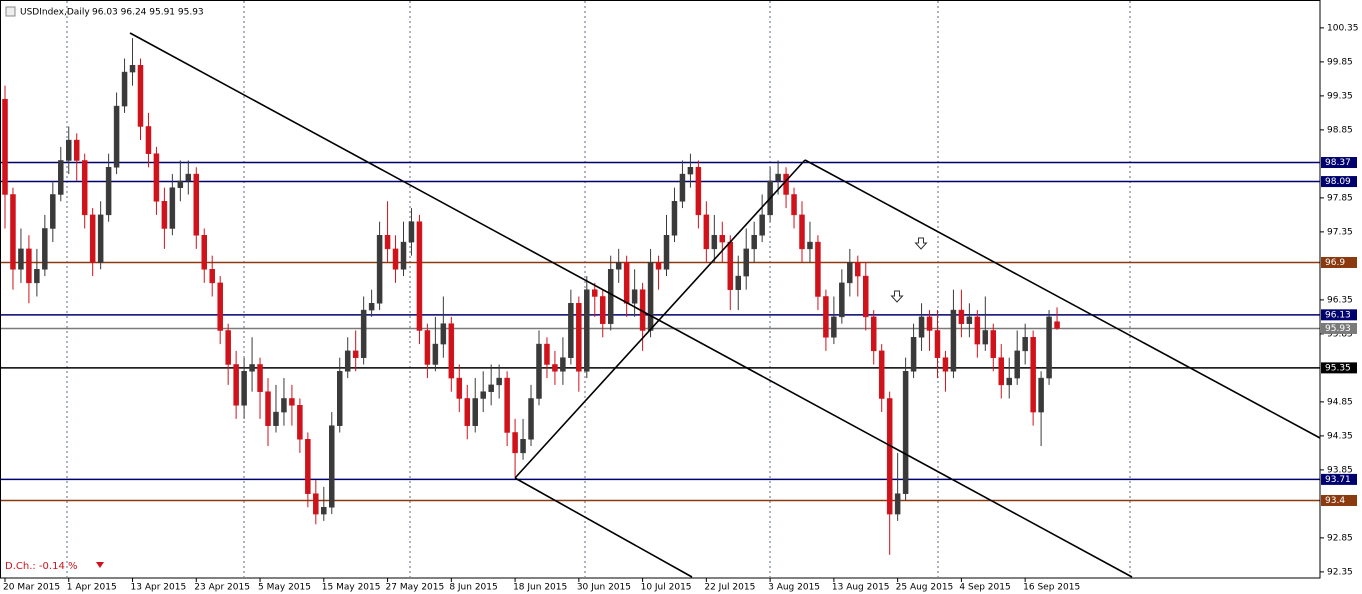 This screenshot has height=594, width=1362. Describe the element at coordinates (31, 588) in the screenshot. I see `x-tick-label: 20 Mar 2015` at that location.